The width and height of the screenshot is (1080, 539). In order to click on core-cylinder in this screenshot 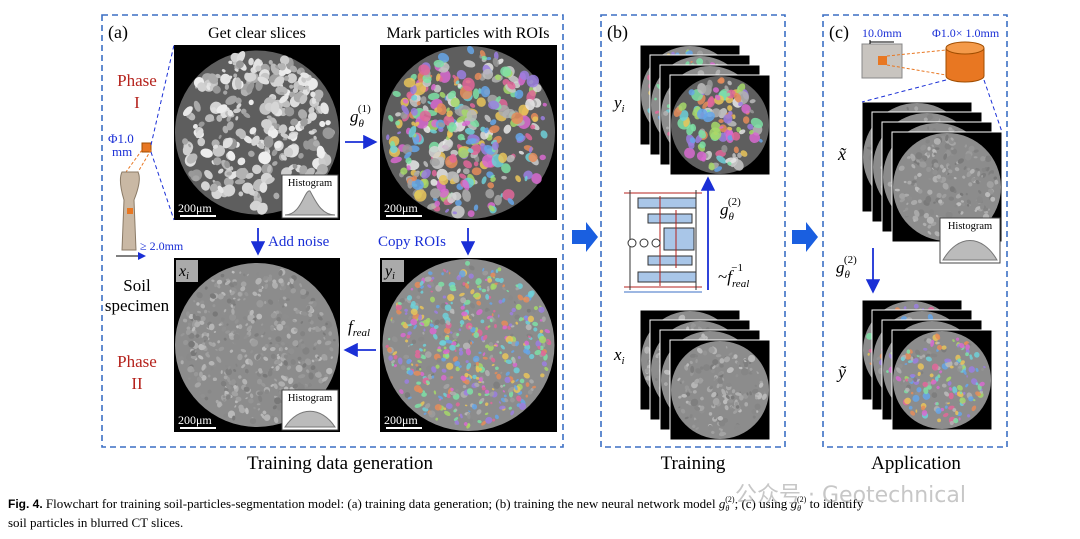, I will do `click(965, 48)`.